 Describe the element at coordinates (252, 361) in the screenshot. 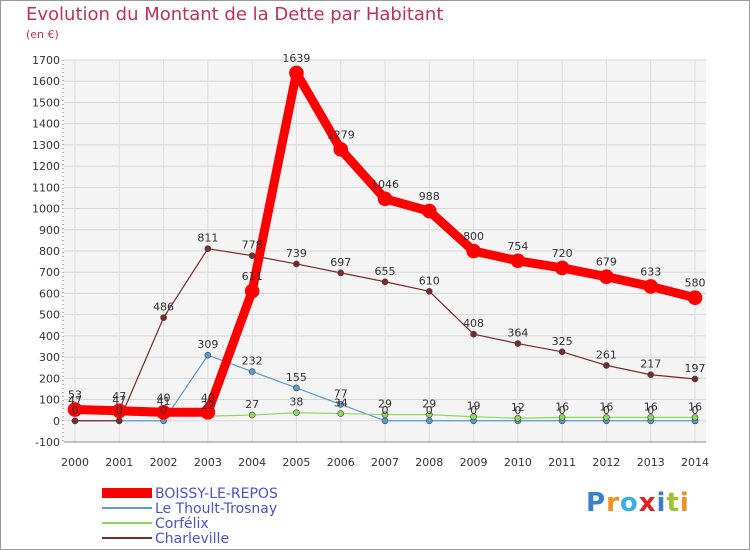

I see `data-label: 232` at that location.